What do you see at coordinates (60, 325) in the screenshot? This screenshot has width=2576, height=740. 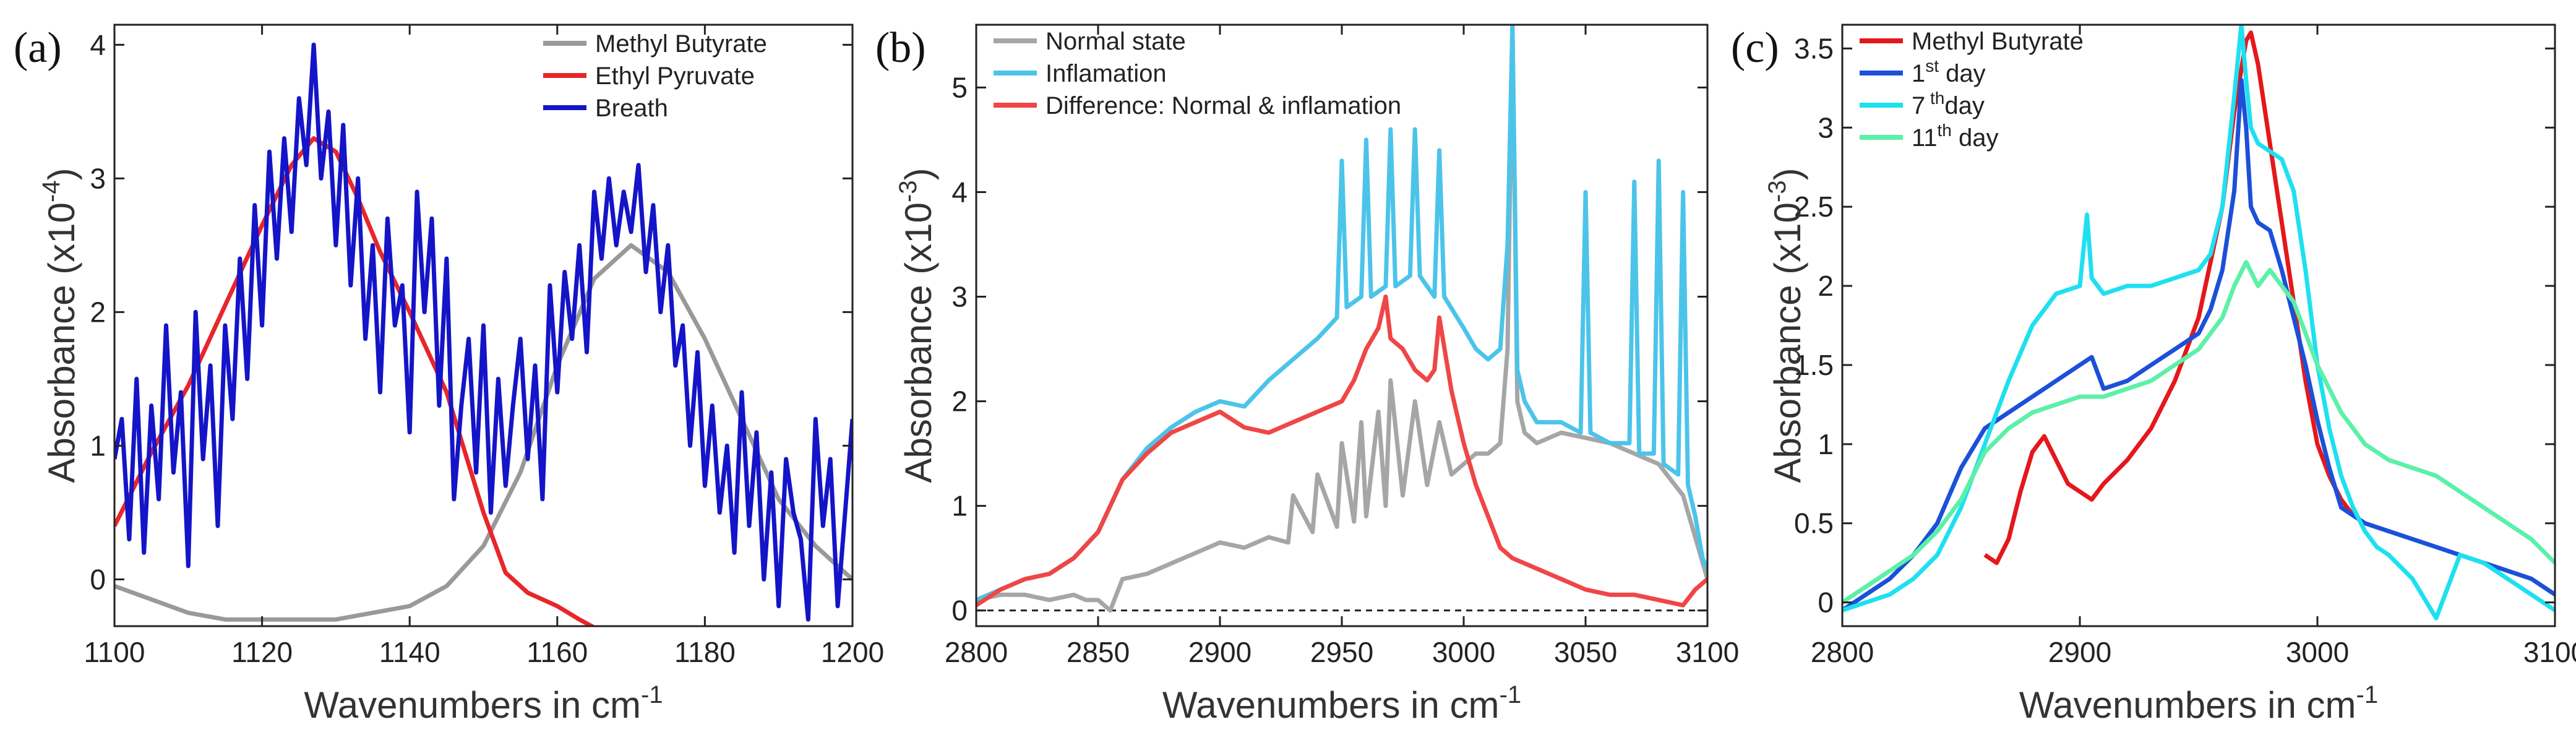 I see `y-axis-label: Absorbance (x10-4)` at bounding box center [60, 325].